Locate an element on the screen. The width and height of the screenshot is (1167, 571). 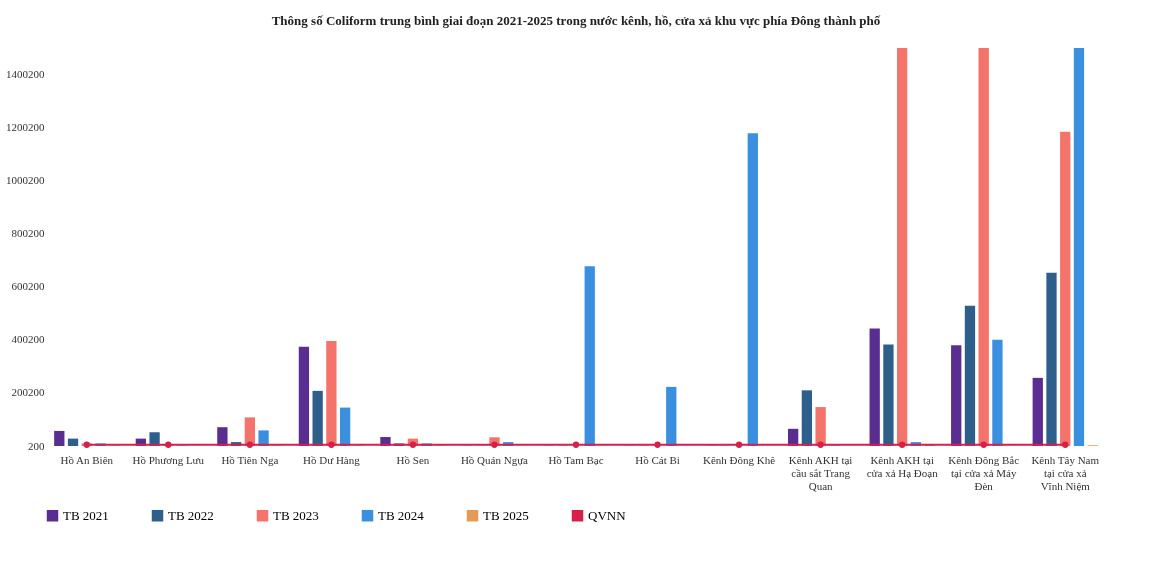
x-tick-label: Kênh Tây Nam tại cửa xả Vĩnh Niệm is located at coordinates (1065, 472).